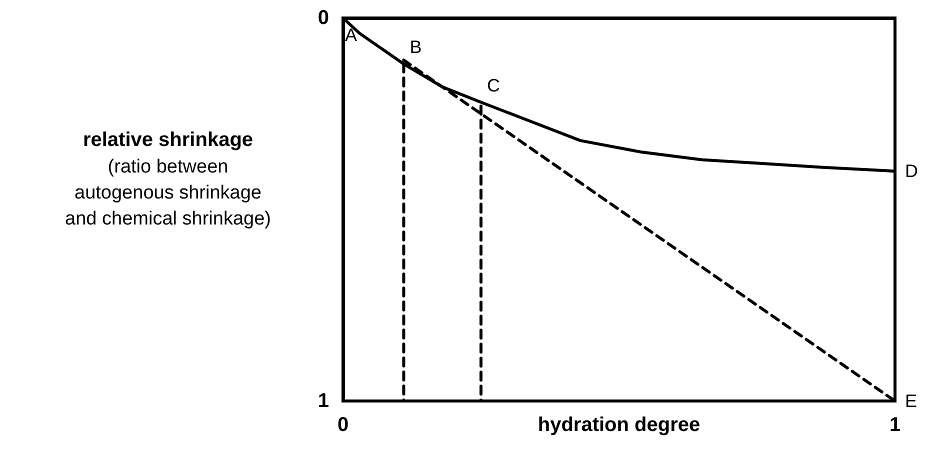 This screenshot has width=943, height=459. What do you see at coordinates (416, 46) in the screenshot?
I see `annotation: B` at bounding box center [416, 46].